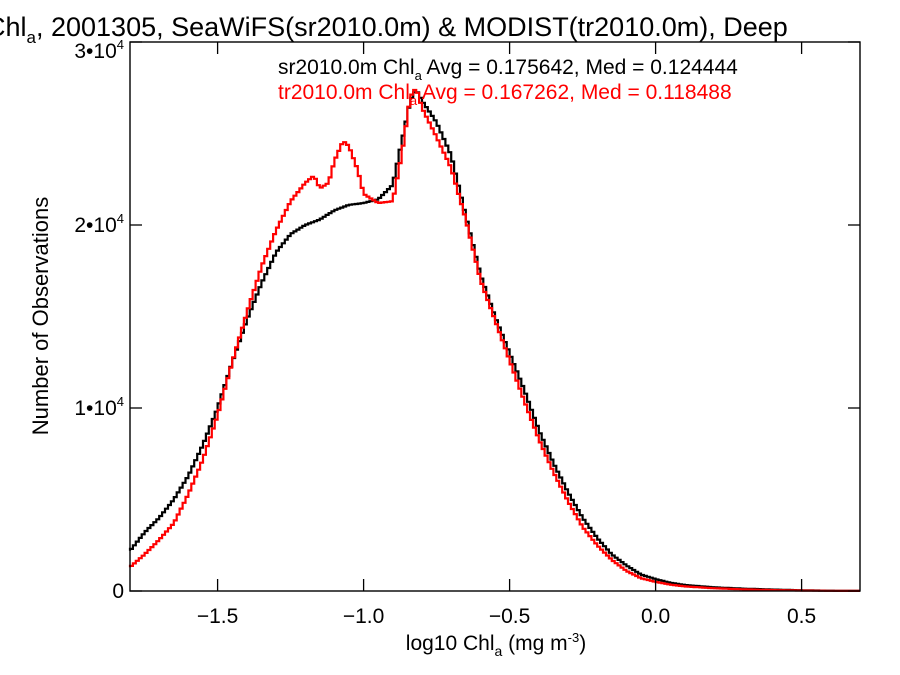 Image resolution: width=900 pixels, height=675 pixels. I want to click on x-tick-label-2: −0.5, so click(509, 616).